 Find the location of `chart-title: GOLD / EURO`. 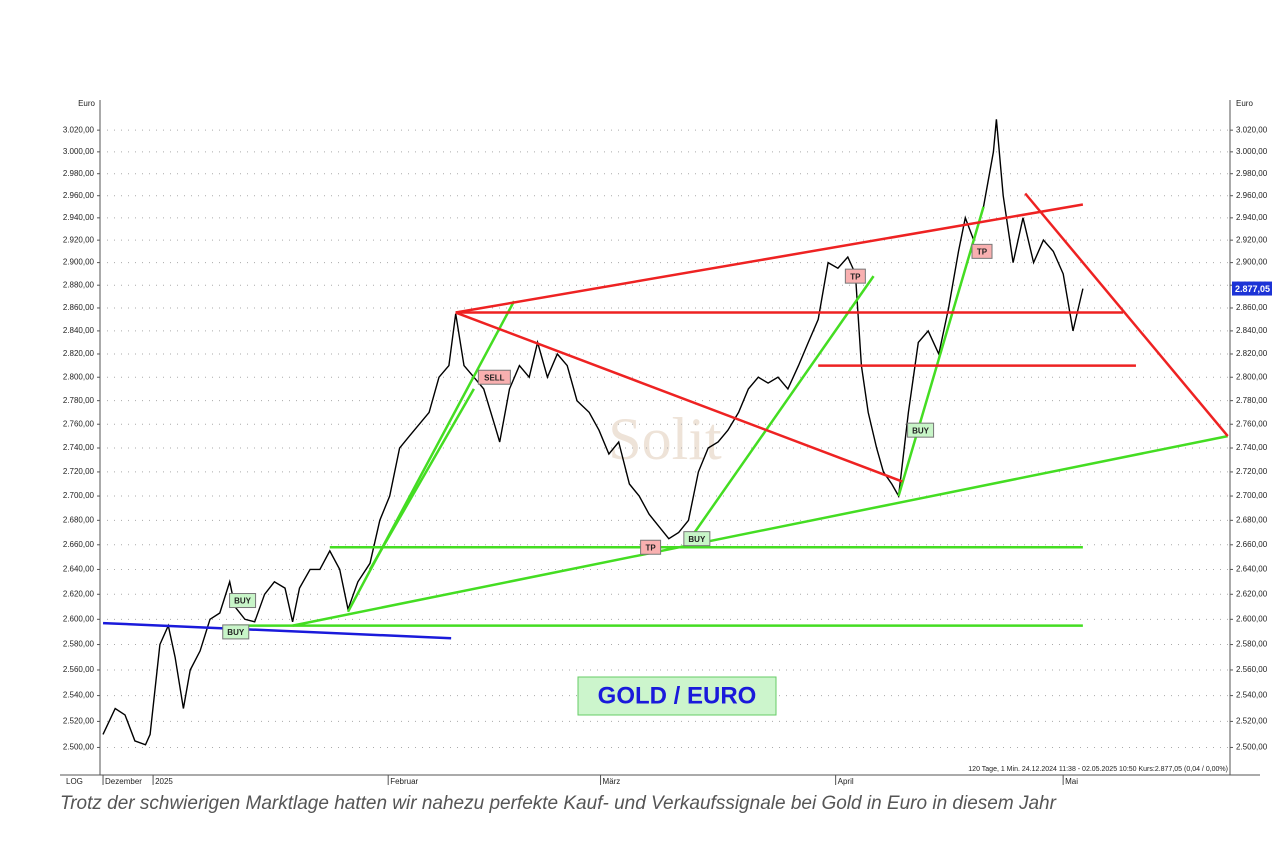

chart-title: GOLD / EURO is located at coordinates (677, 695).